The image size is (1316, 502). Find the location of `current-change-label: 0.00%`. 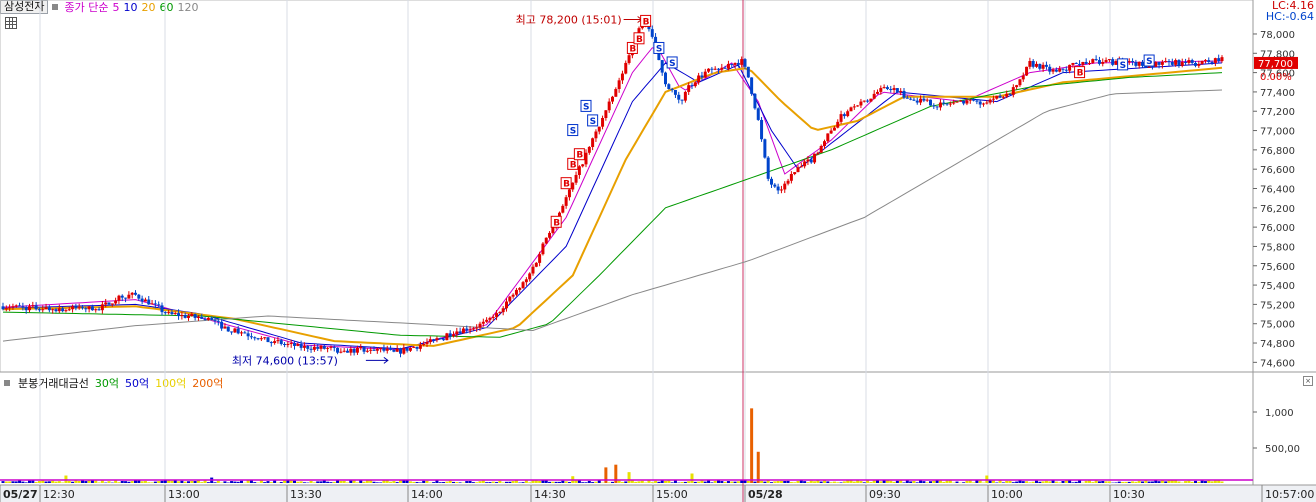

current-change-label: 0.00% is located at coordinates (1276, 77).